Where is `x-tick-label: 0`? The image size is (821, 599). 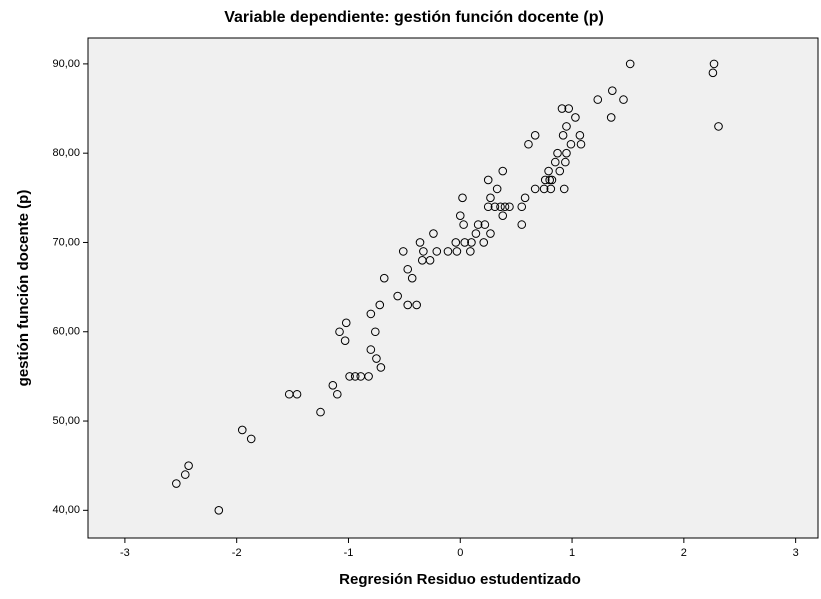 x-tick-label: 0 is located at coordinates (460, 553).